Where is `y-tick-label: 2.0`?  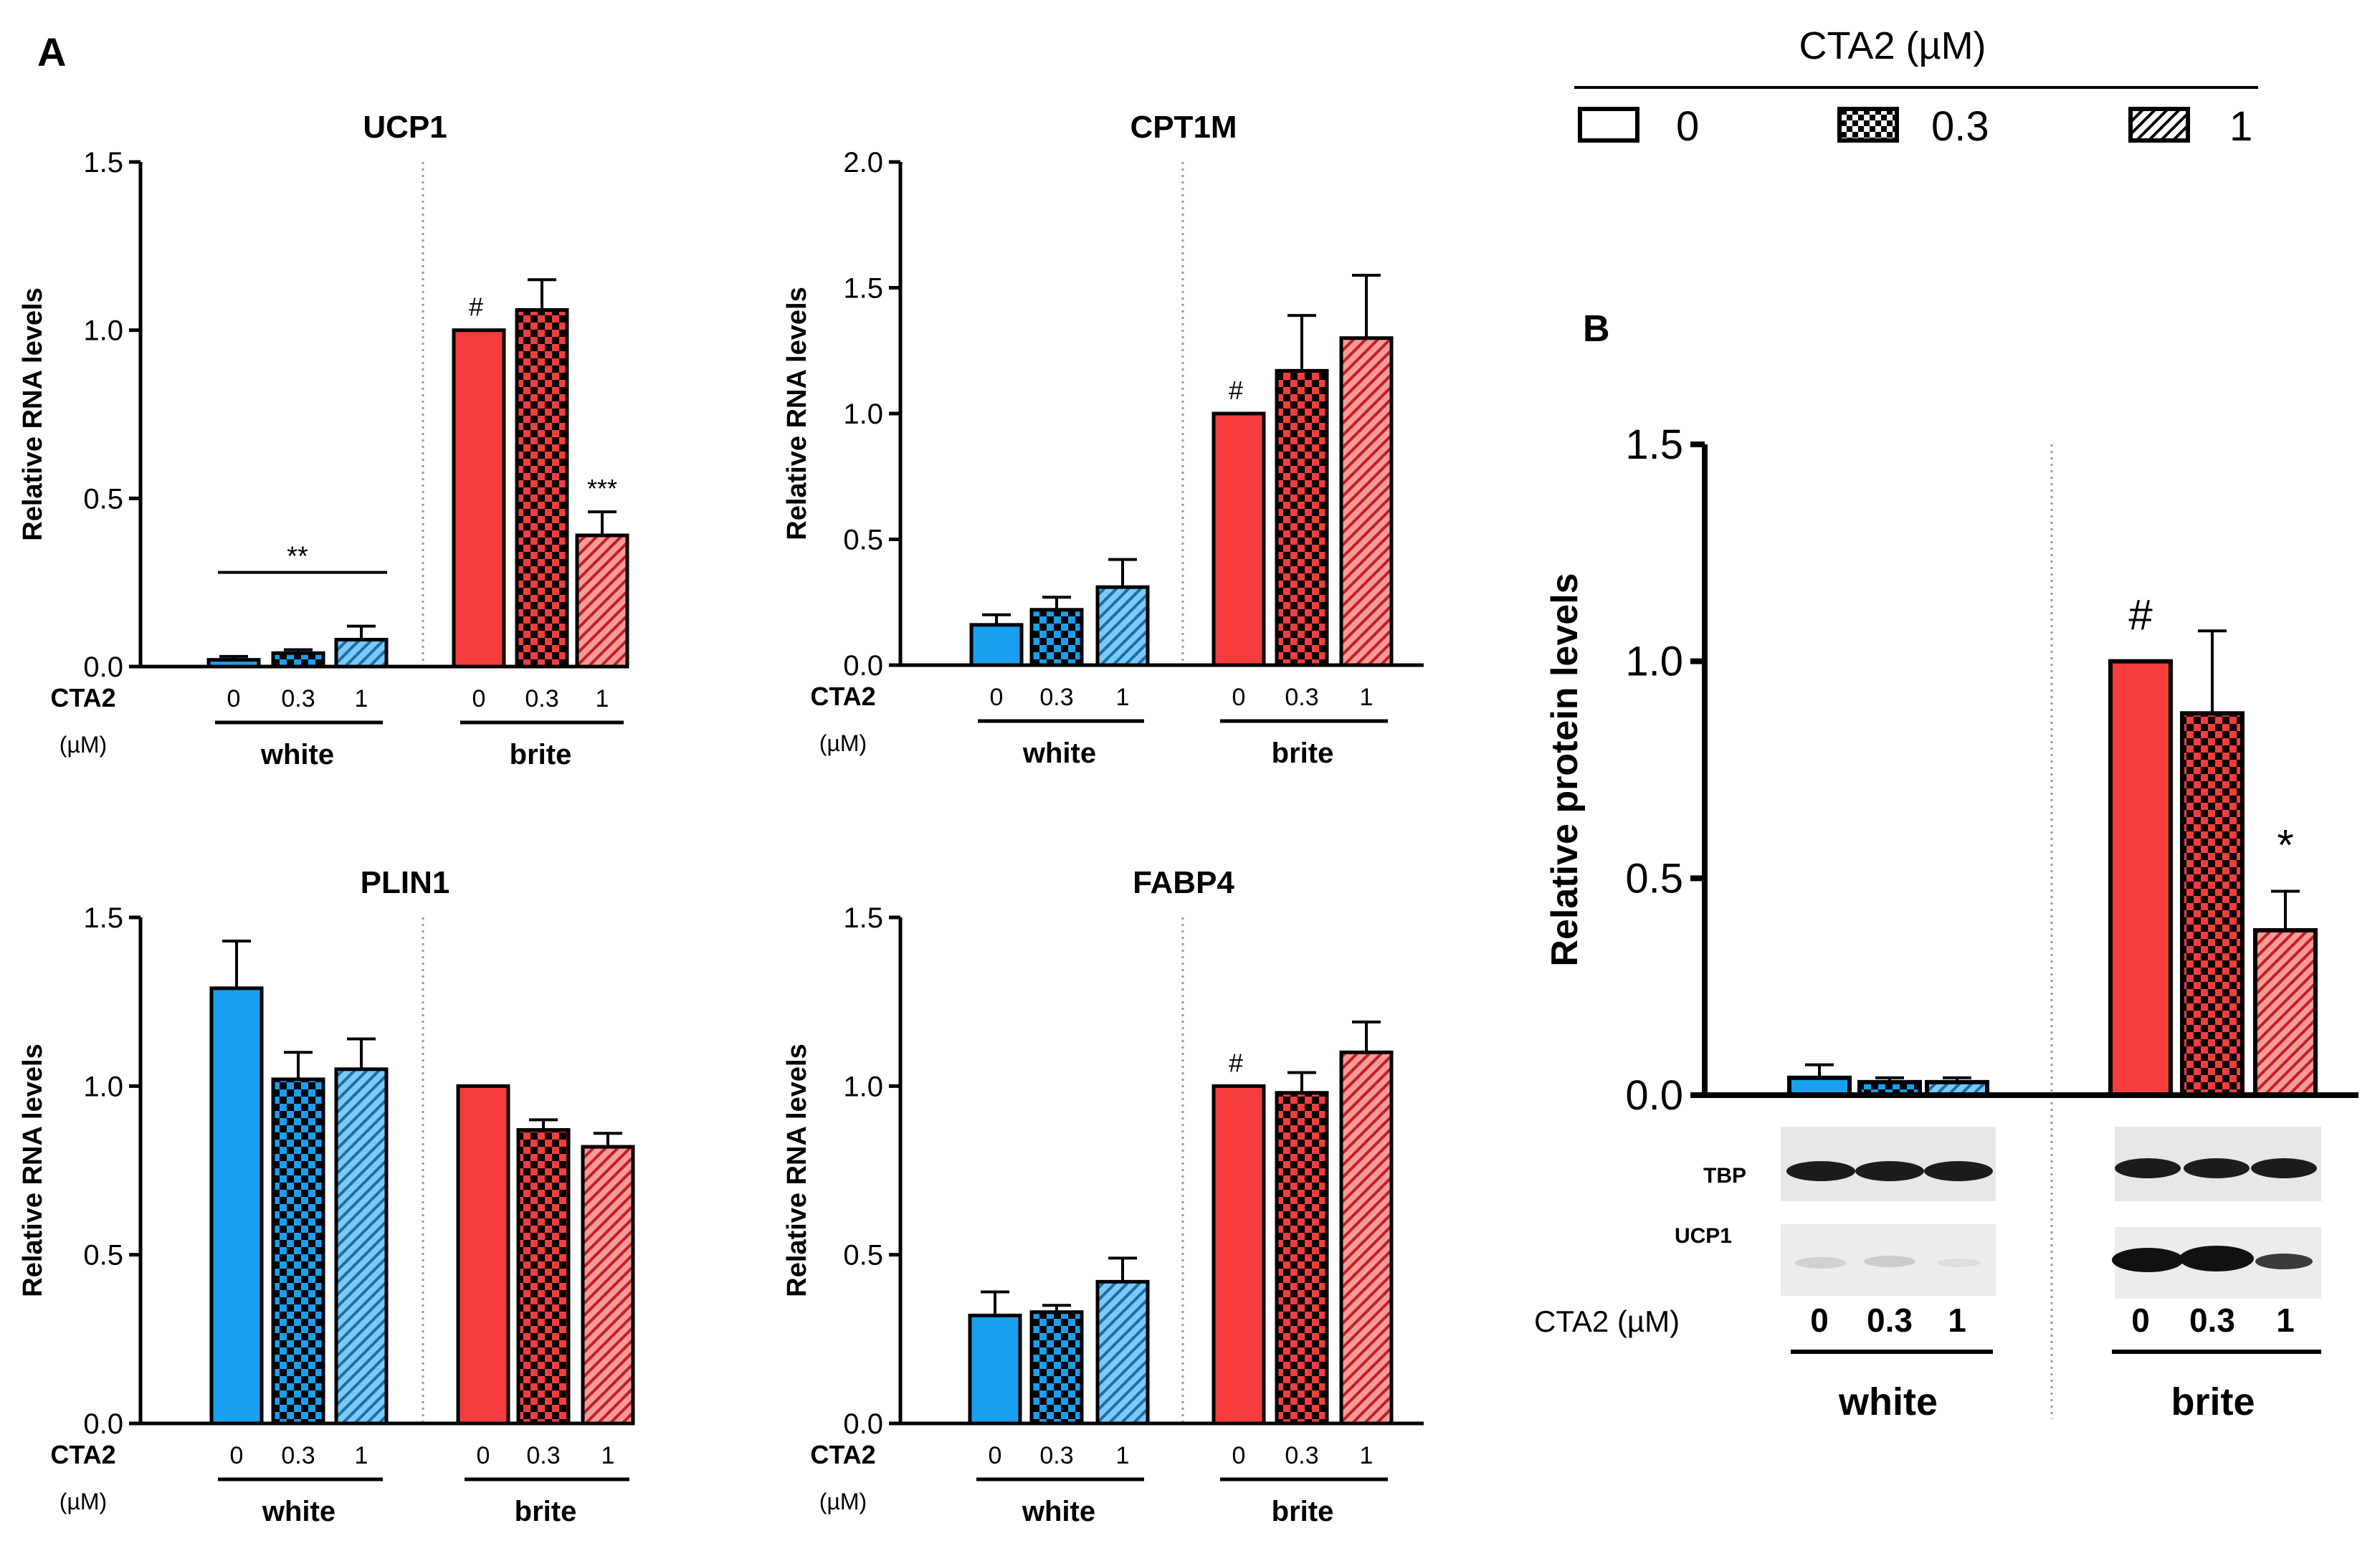 y-tick-label: 2.0 is located at coordinates (863, 162).